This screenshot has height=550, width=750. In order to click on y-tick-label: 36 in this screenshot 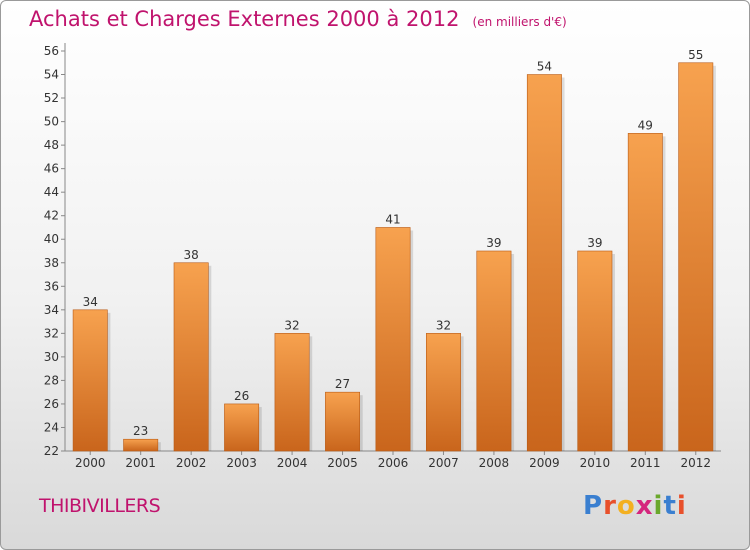, I will do `click(51, 286)`.